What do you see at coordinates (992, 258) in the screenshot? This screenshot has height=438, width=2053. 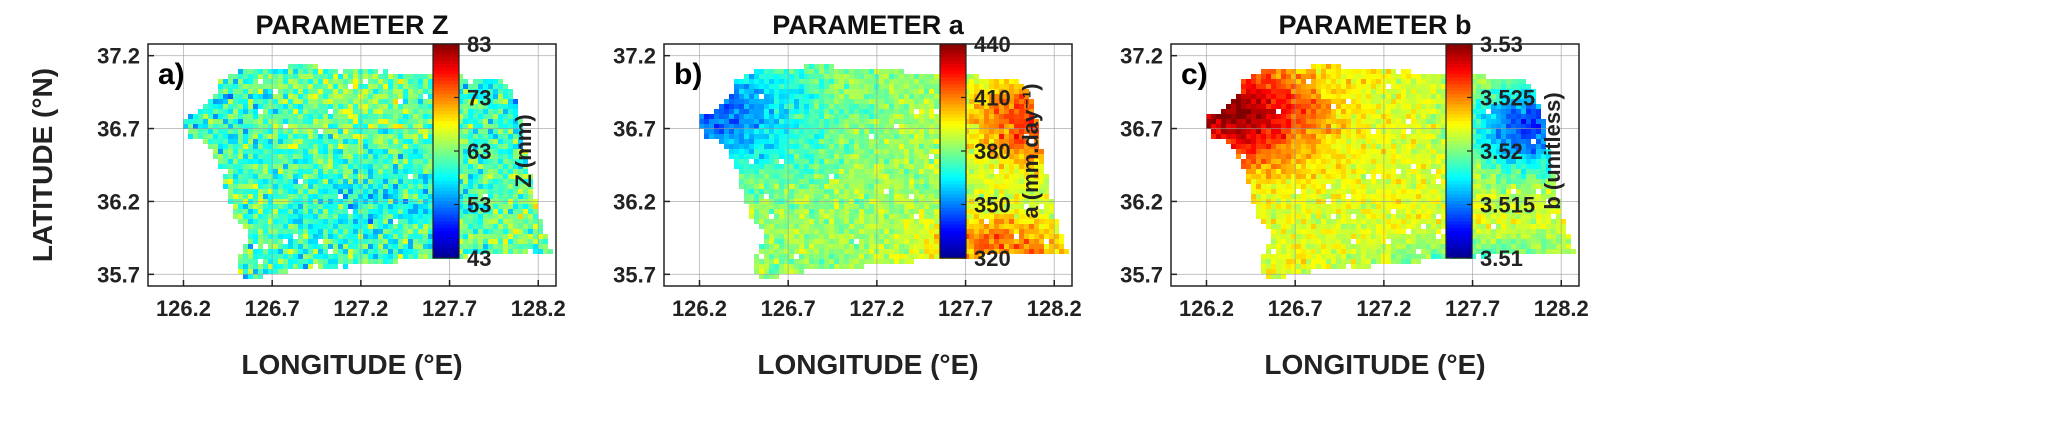 I see `colorbar-tick-label: 320` at bounding box center [992, 258].